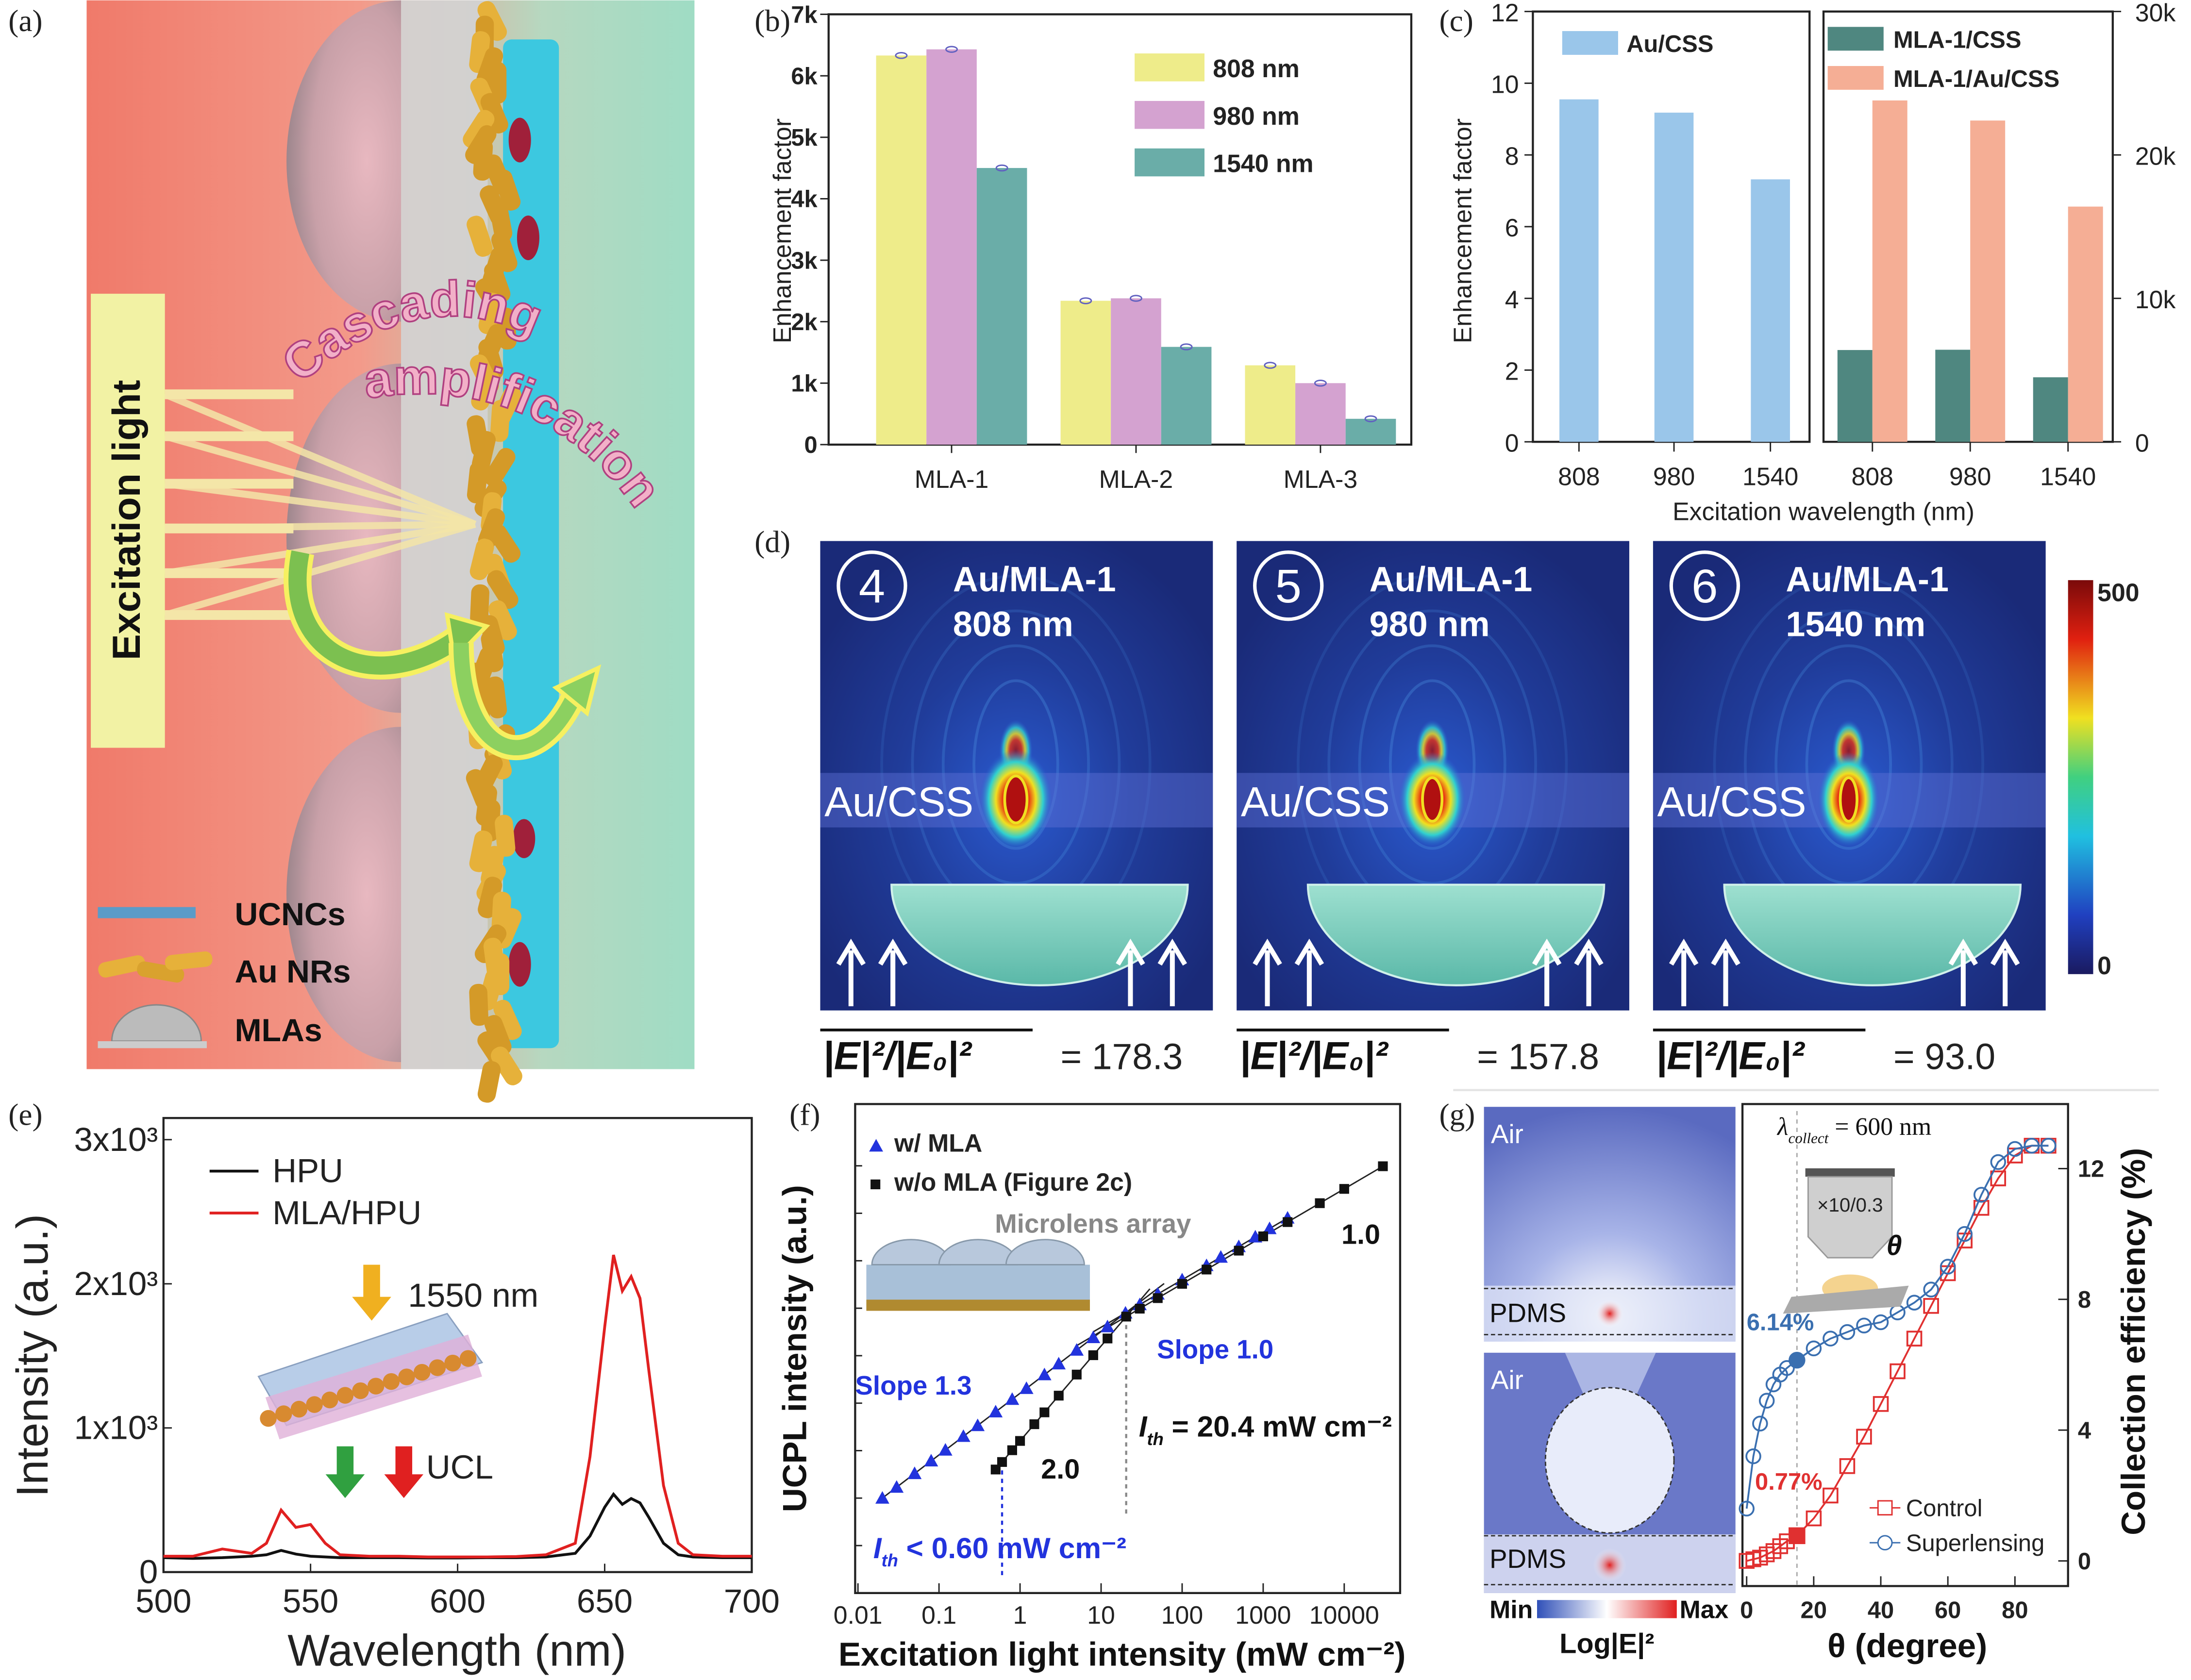 The height and width of the screenshot is (1680, 2191). What do you see at coordinates (1169, 114) in the screenshot?
I see `legend-swatch` at bounding box center [1169, 114].